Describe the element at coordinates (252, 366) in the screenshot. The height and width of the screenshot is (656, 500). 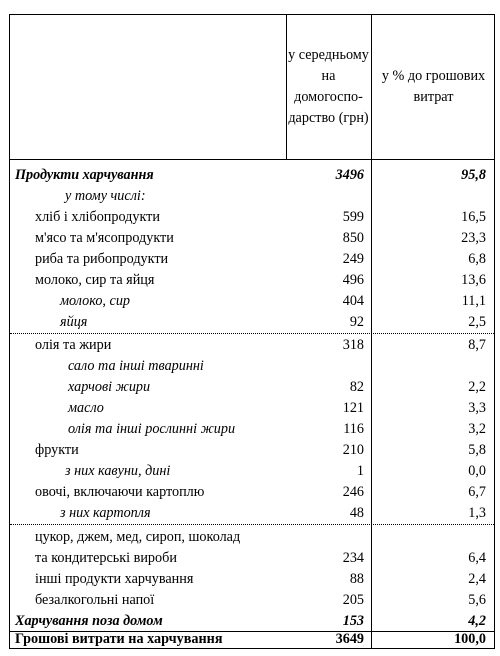
I see `table-row: сало та інші тваринні` at that location.